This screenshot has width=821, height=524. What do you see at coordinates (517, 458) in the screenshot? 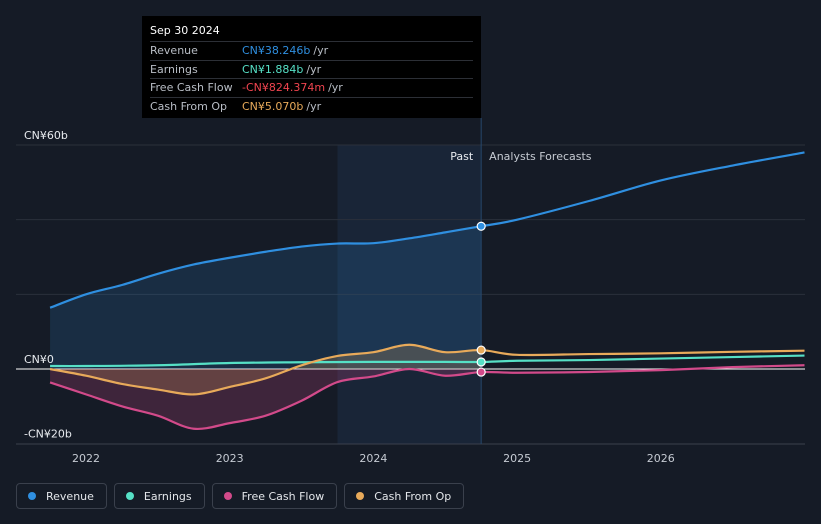
I see `x-tick-label: 2025` at bounding box center [517, 458].